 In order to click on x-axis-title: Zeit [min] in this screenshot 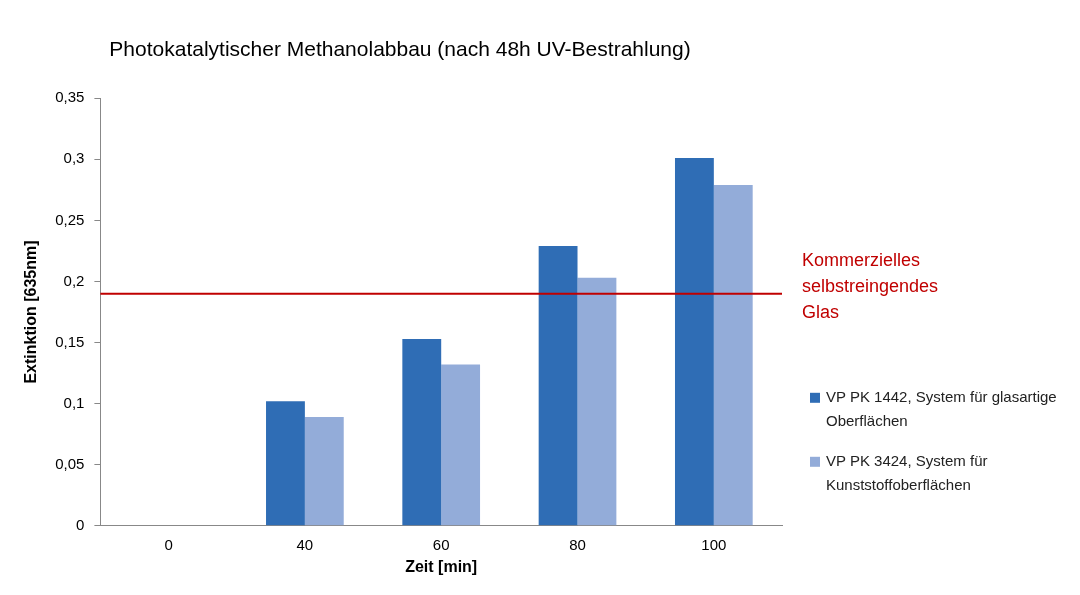, I will do `click(441, 566)`.